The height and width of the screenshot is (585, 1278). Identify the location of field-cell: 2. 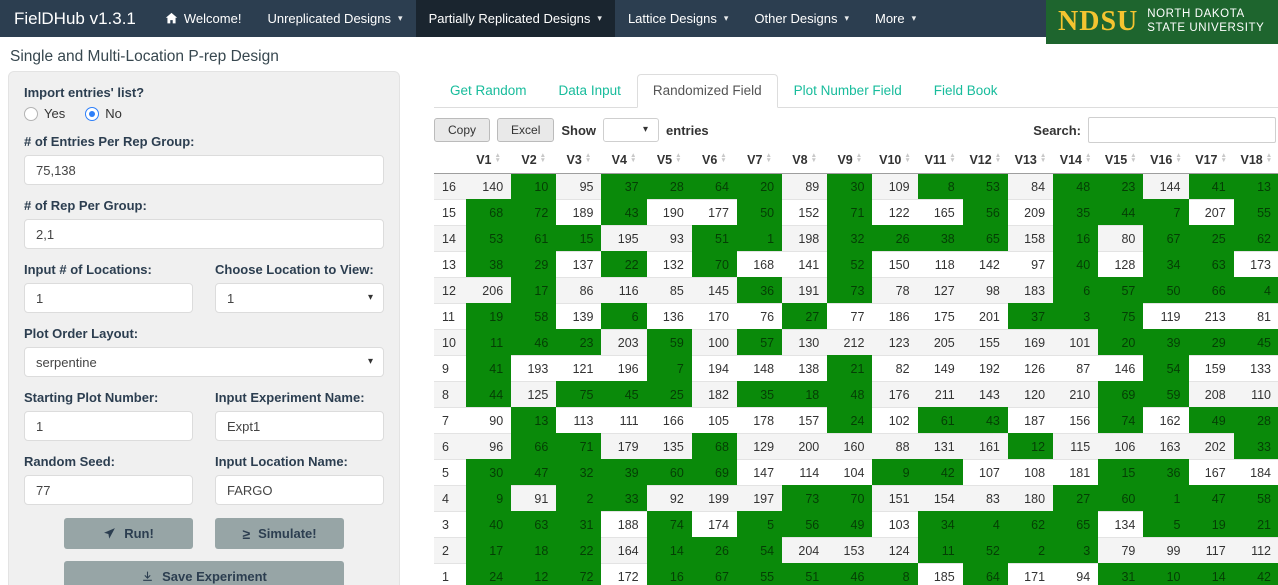
(579, 498).